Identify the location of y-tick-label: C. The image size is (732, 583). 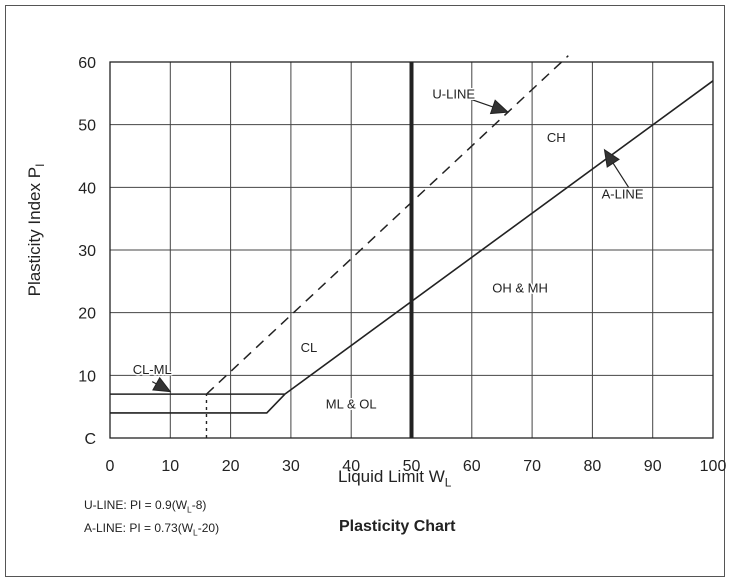
(90, 439).